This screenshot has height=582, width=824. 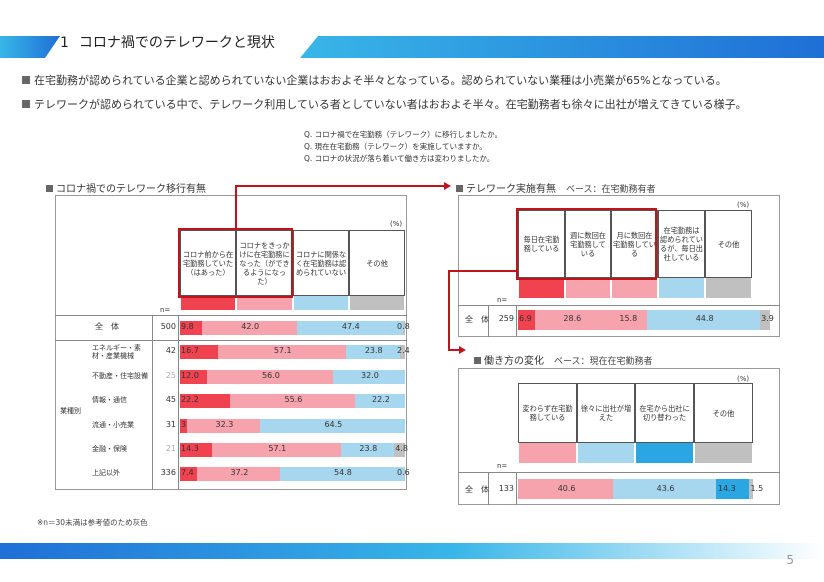 I want to click on page-title-text: コロナ禍でのテレワークと現状, so click(x=176, y=43).